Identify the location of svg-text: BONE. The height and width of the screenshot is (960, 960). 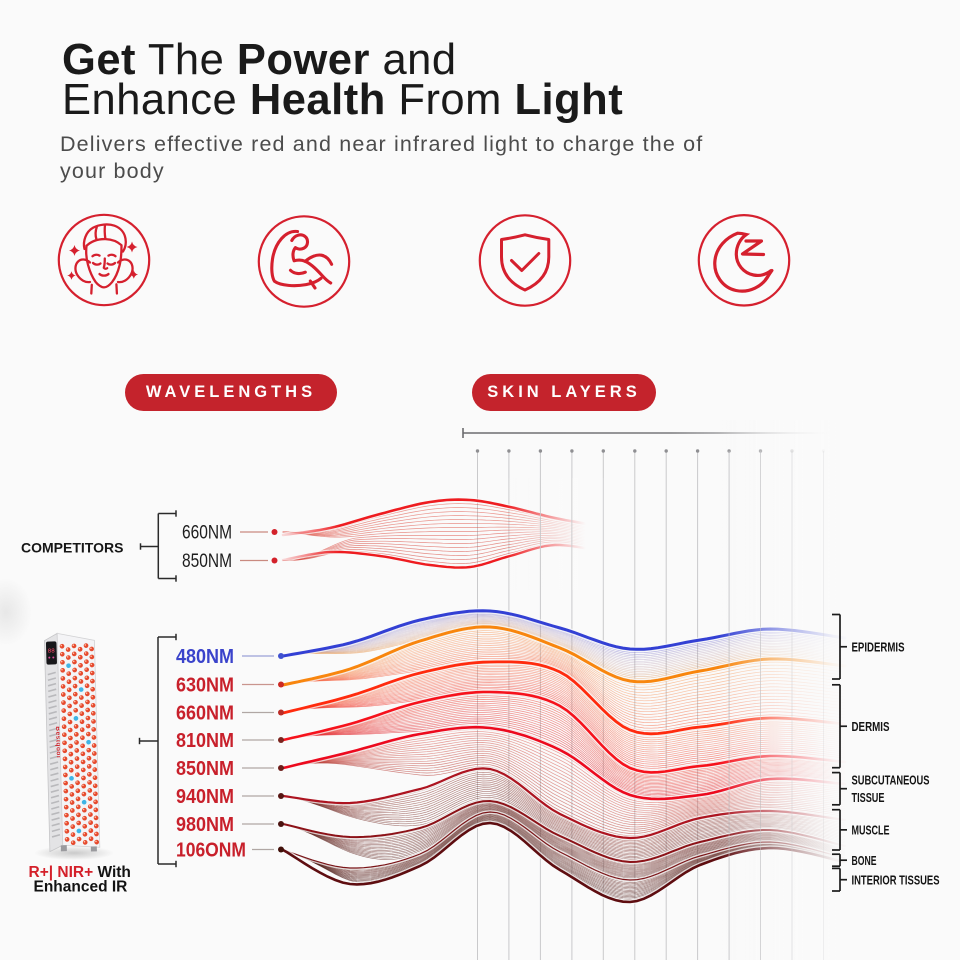
(864, 860).